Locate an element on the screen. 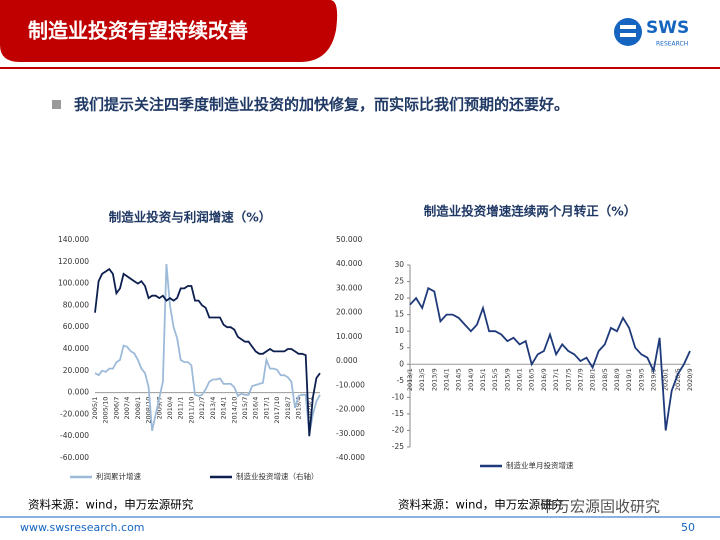  y-tick-label: 120.000 is located at coordinates (73, 261).